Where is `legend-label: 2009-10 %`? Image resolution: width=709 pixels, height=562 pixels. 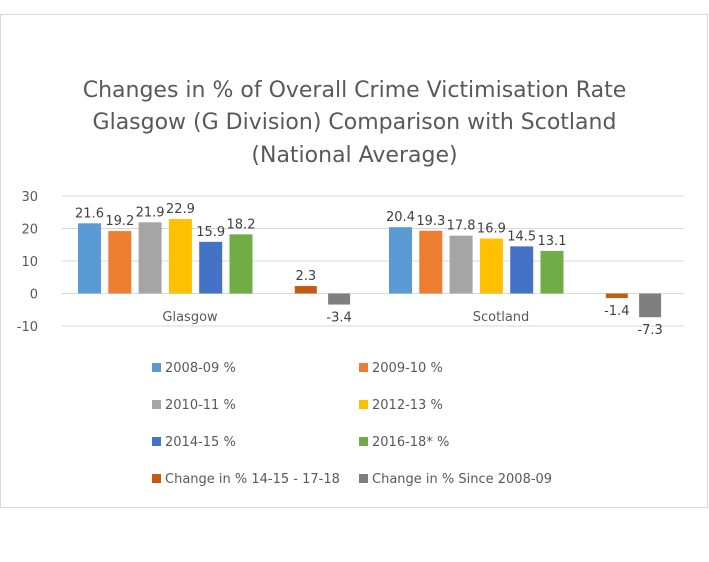
legend-label: 2009-10 % is located at coordinates (407, 368).